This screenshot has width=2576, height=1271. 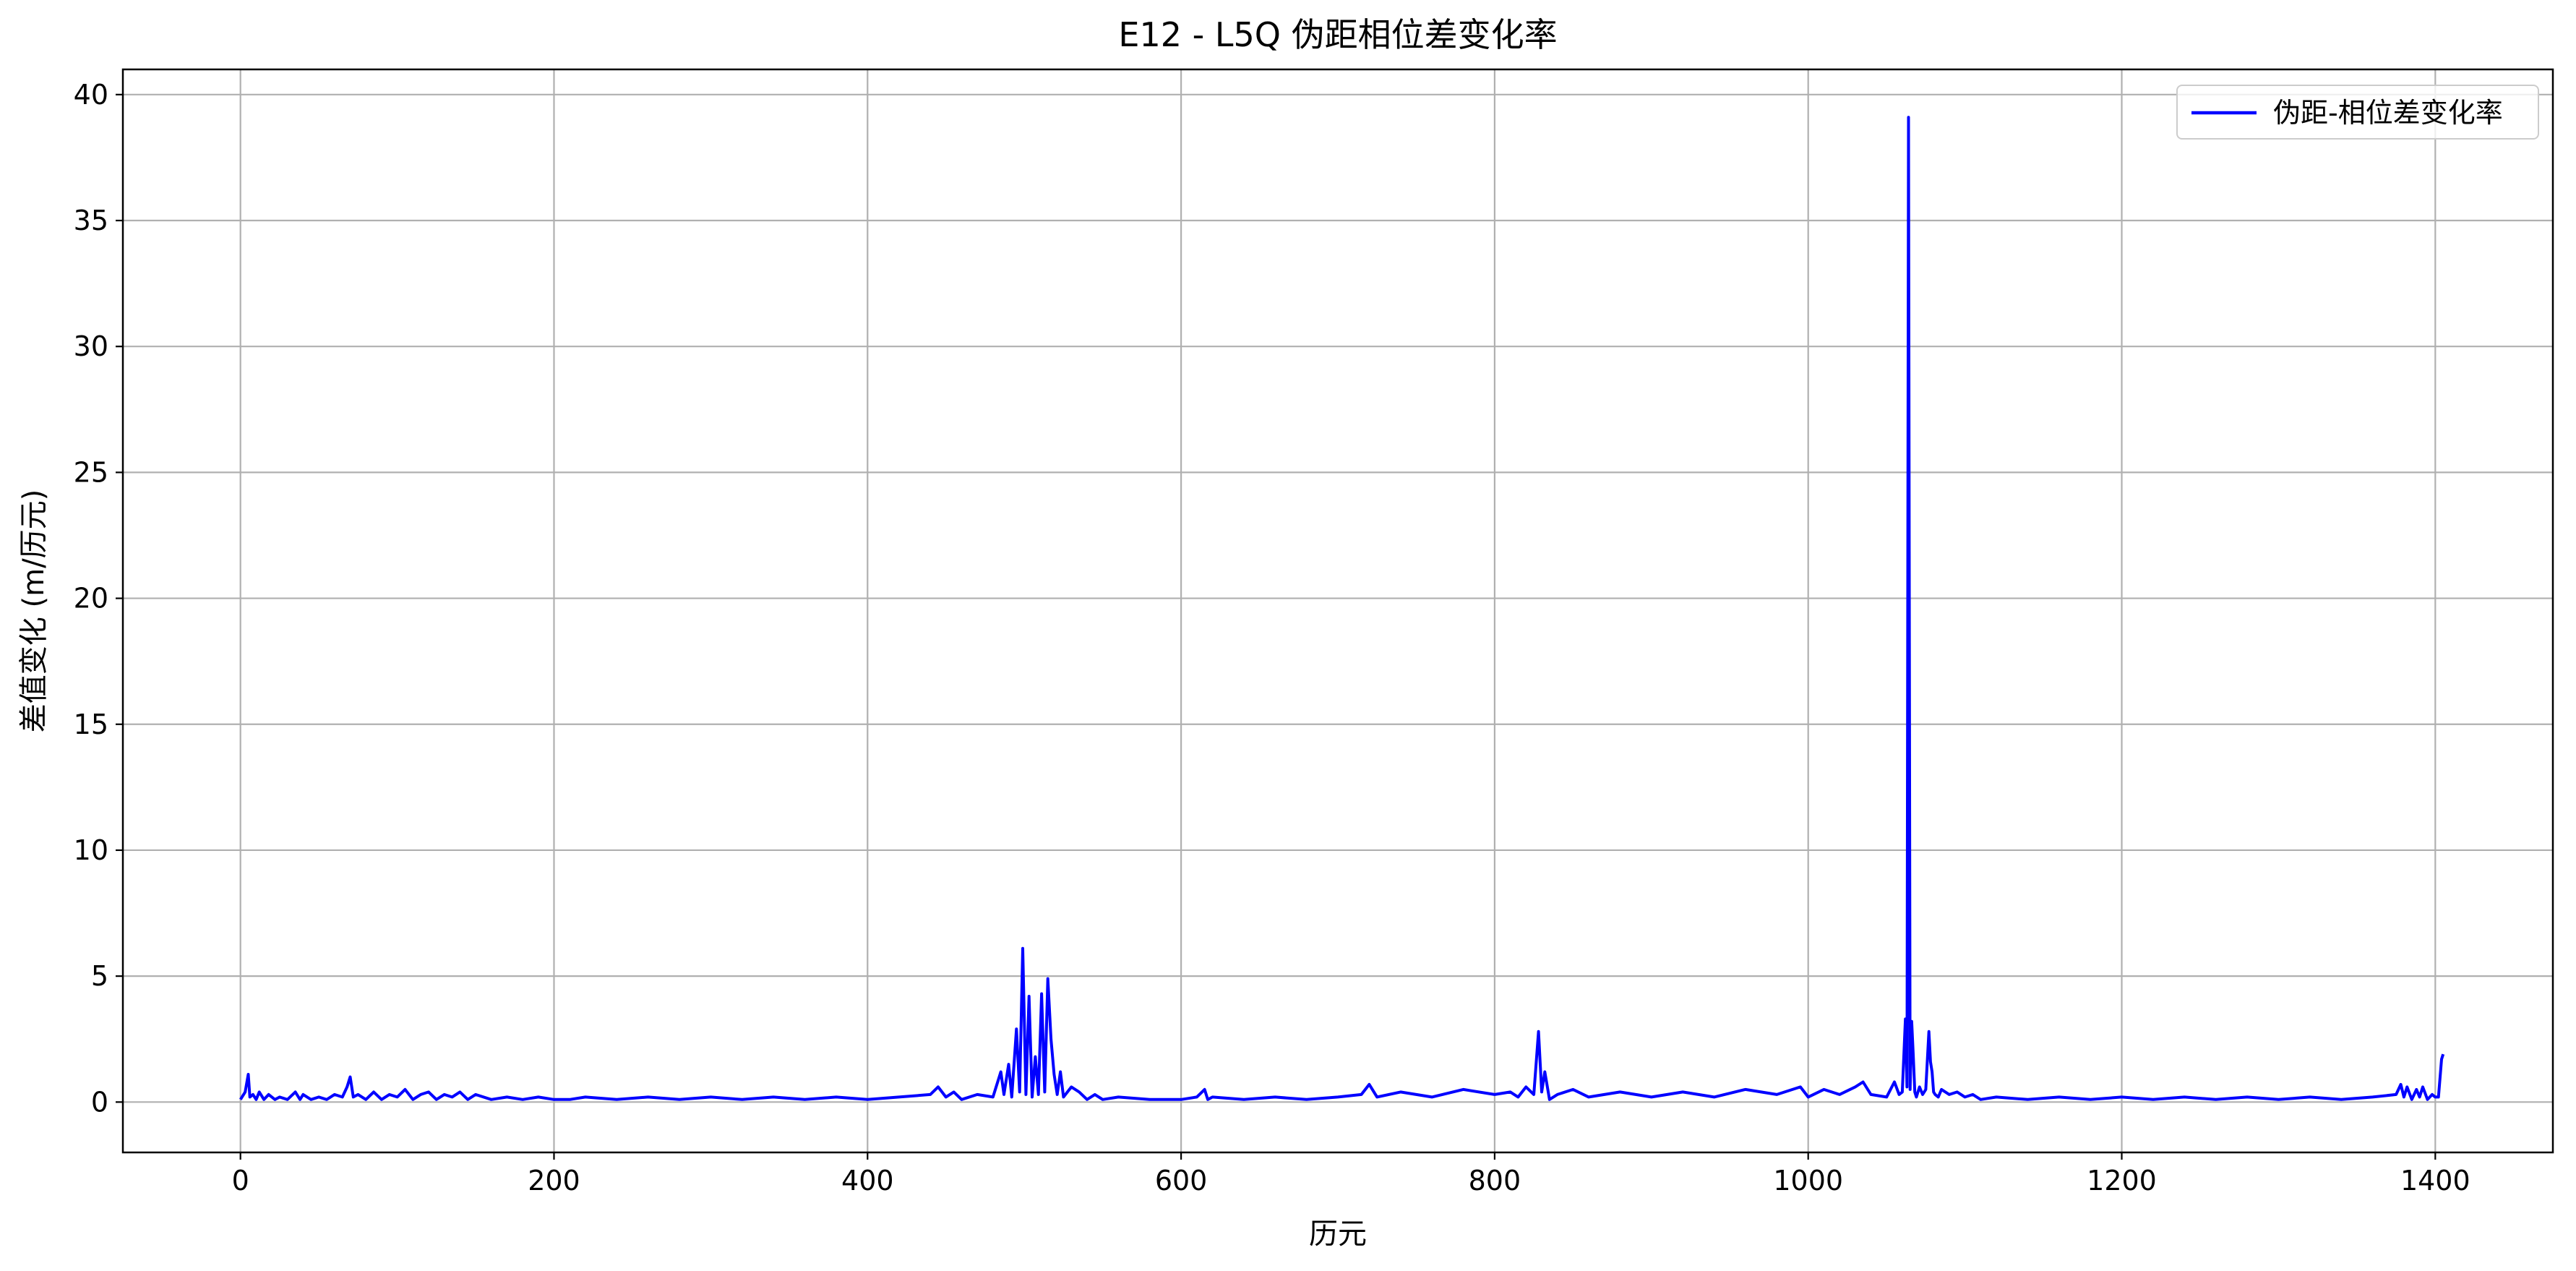 What do you see at coordinates (2122, 1181) in the screenshot?
I see `x-tick-label: 1200` at bounding box center [2122, 1181].